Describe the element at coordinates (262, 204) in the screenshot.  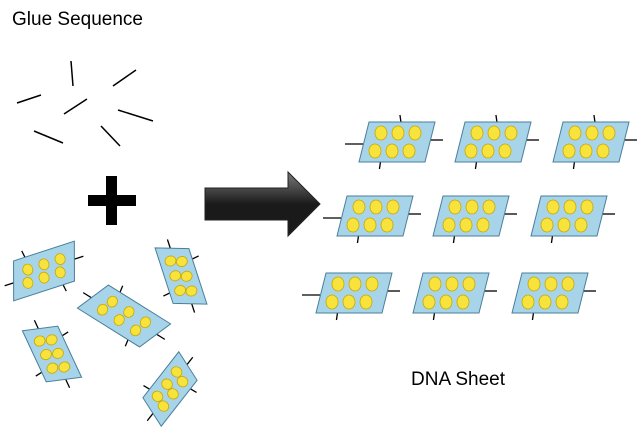
I see `right-arrow-icon` at that location.